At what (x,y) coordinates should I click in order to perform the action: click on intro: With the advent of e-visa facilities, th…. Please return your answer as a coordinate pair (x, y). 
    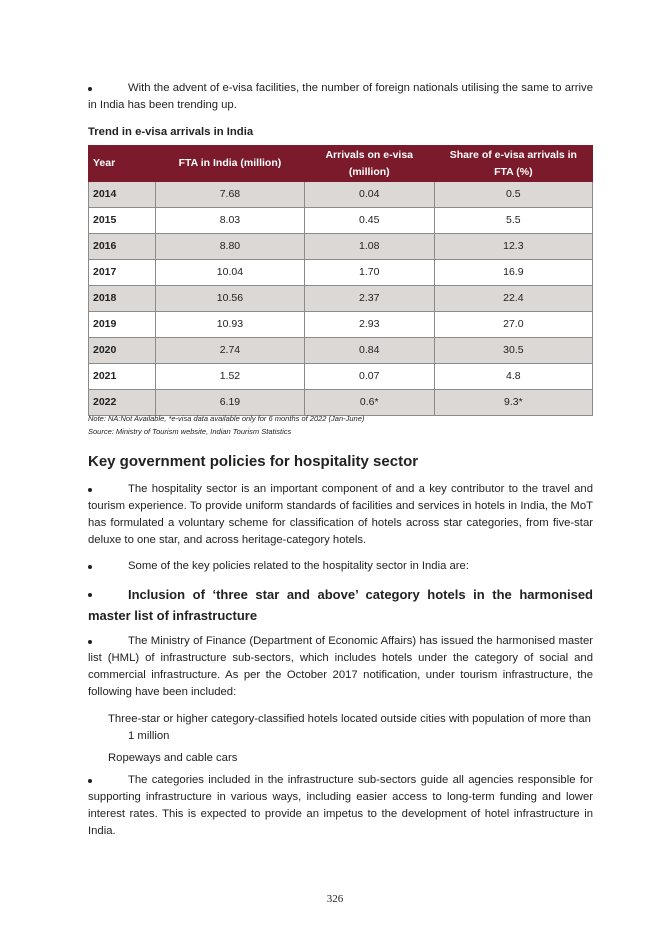
    Looking at the image, I should click on (340, 97).